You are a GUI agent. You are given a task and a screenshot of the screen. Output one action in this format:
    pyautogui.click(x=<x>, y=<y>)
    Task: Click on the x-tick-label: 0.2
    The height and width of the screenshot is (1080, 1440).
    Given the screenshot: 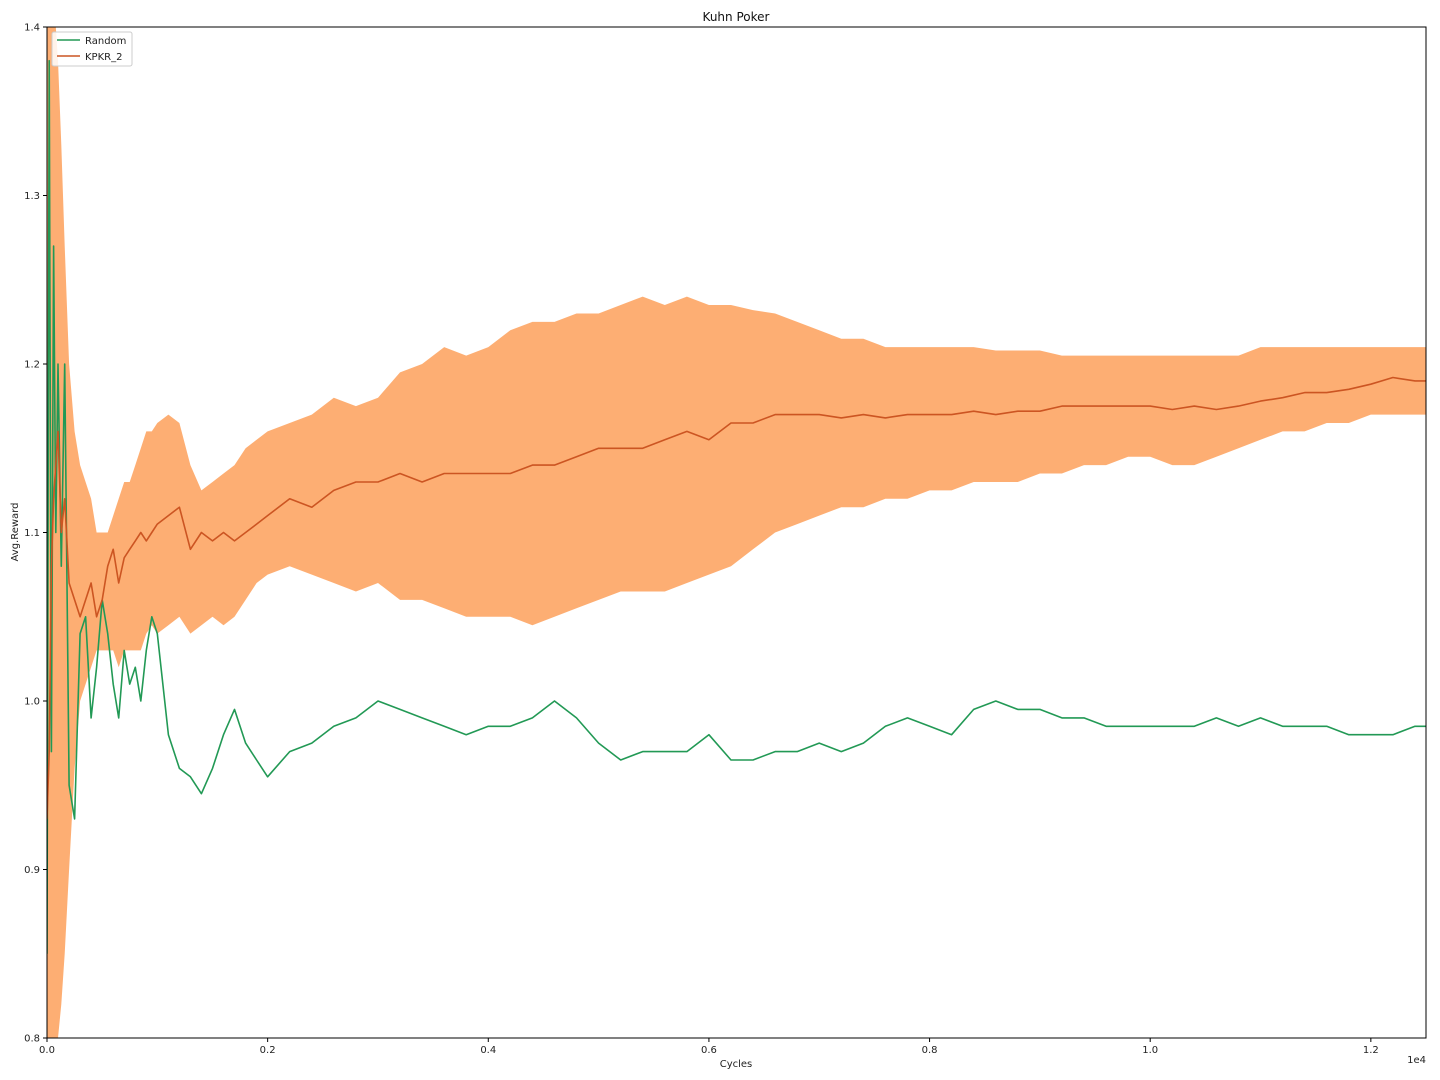 What is the action you would take?
    pyautogui.click(x=268, y=1050)
    